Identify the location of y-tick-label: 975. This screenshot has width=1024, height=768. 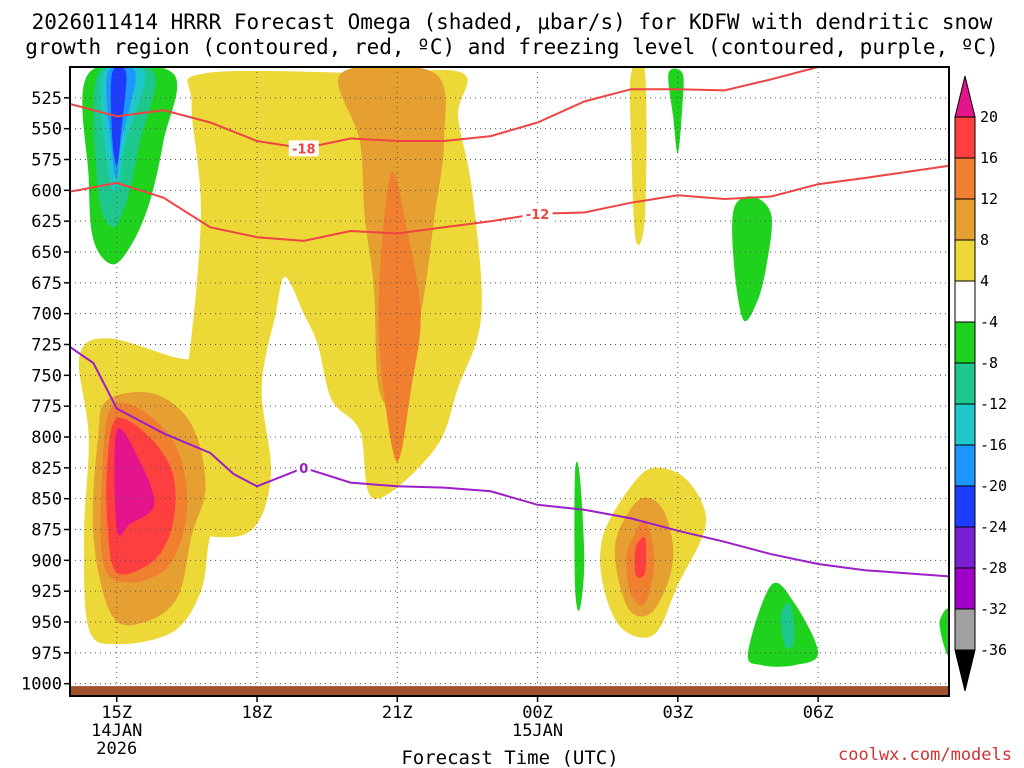
(46, 654).